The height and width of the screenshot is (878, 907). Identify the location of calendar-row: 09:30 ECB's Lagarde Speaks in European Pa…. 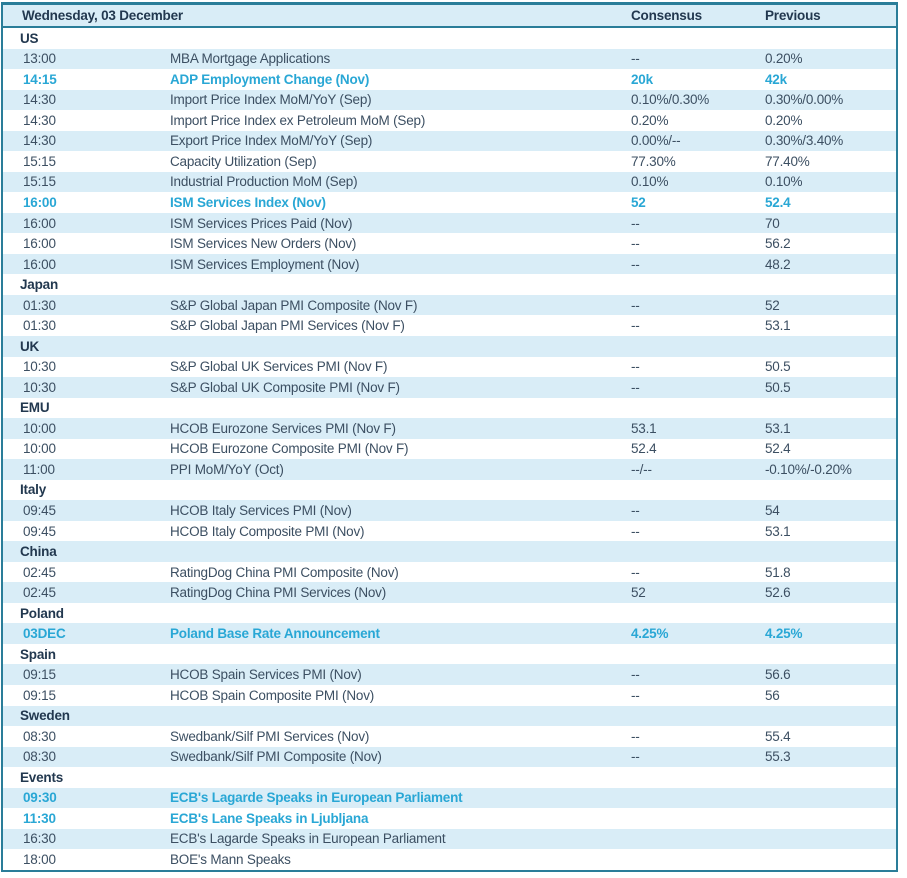
(449, 798).